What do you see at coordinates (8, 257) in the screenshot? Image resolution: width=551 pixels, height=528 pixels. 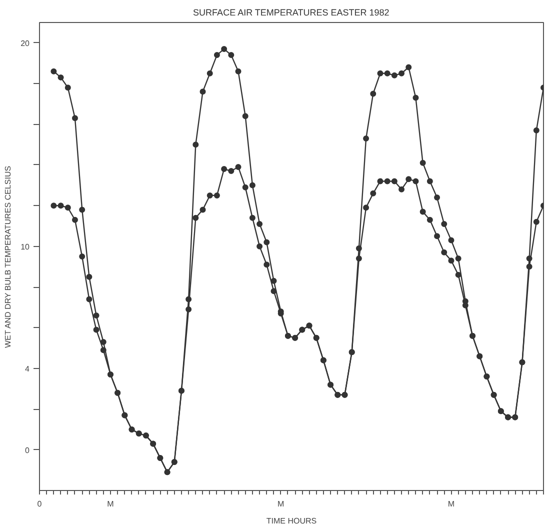 I see `y-axis-title: WET AND DRY BULB TEMPERATURES CELSIUS` at bounding box center [8, 257].